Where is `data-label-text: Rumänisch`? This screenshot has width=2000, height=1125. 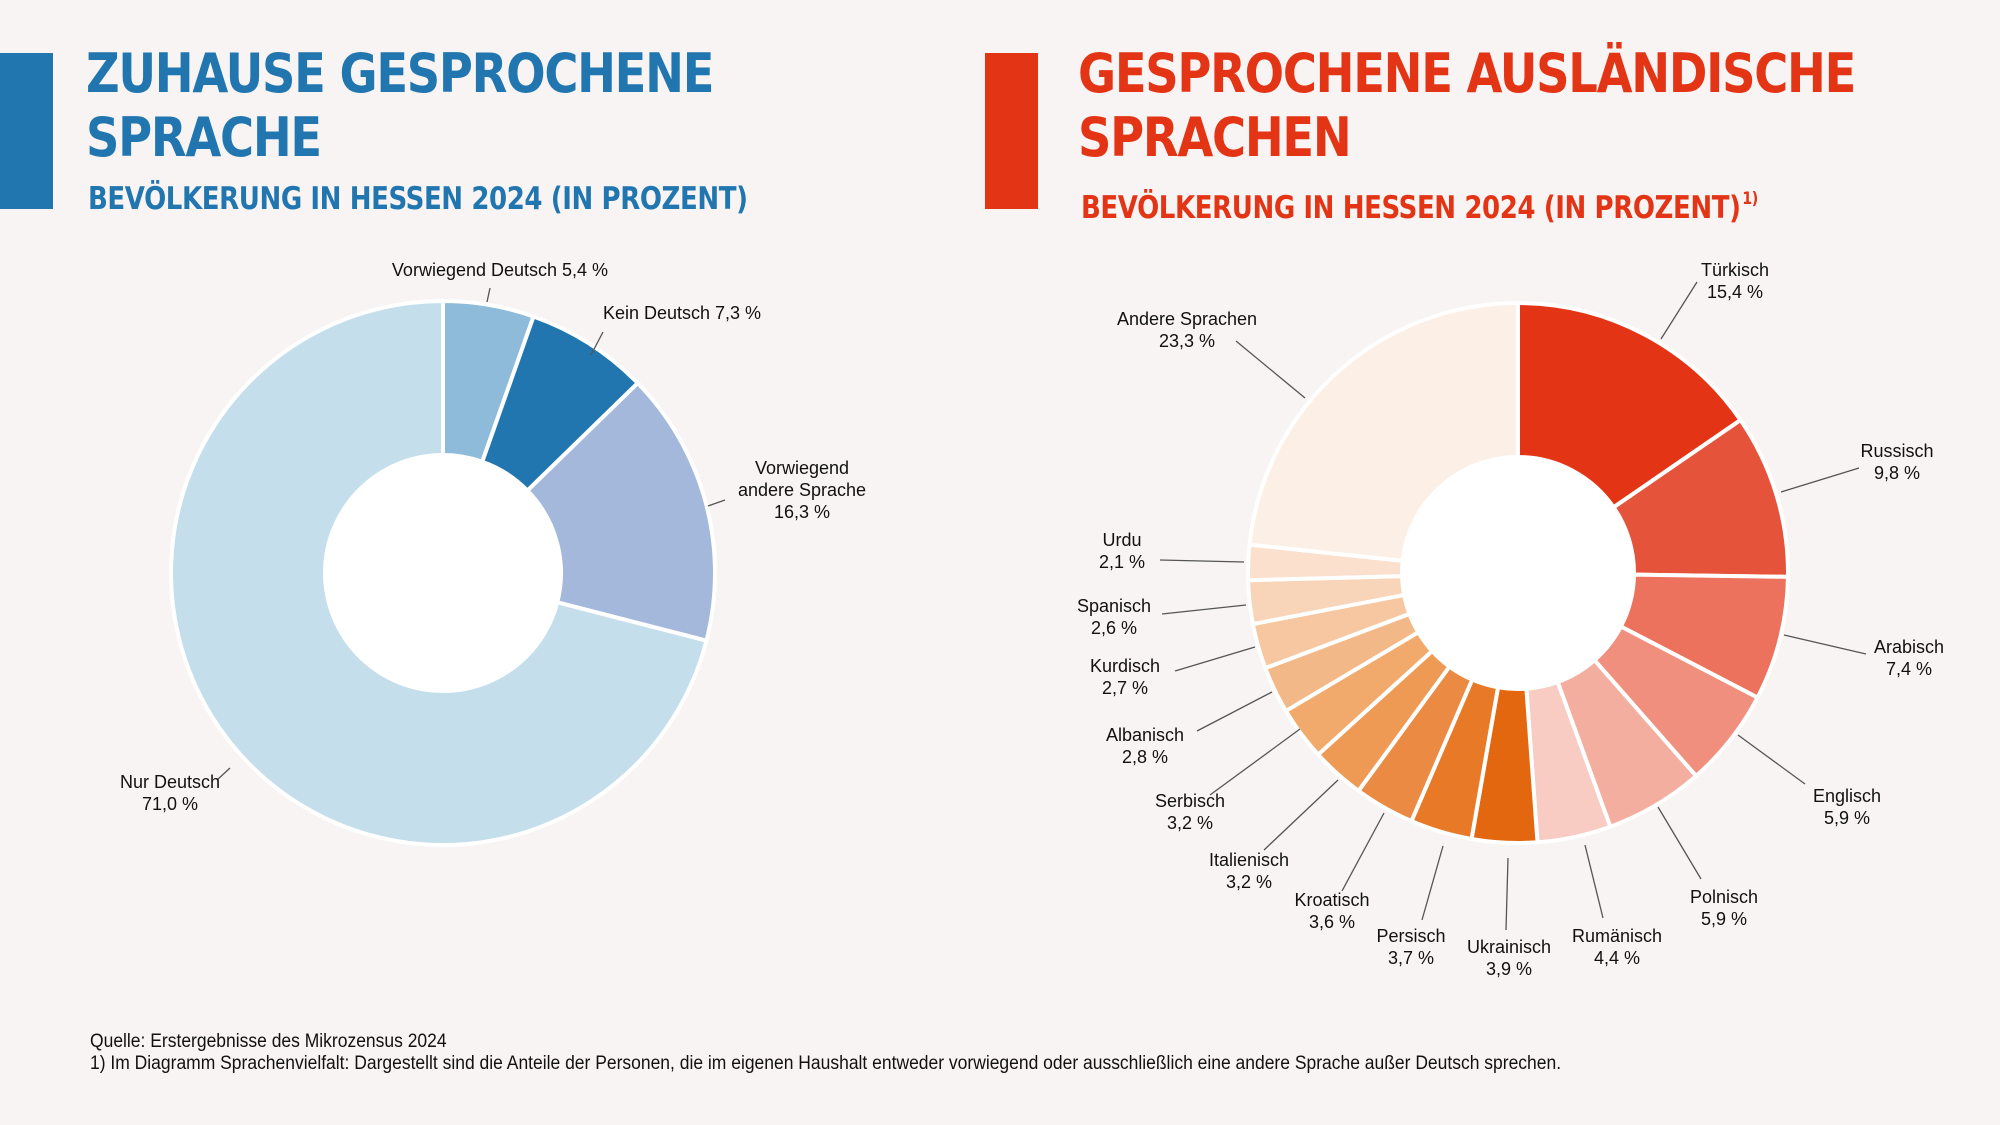
data-label-text: Rumänisch is located at coordinates (1617, 936).